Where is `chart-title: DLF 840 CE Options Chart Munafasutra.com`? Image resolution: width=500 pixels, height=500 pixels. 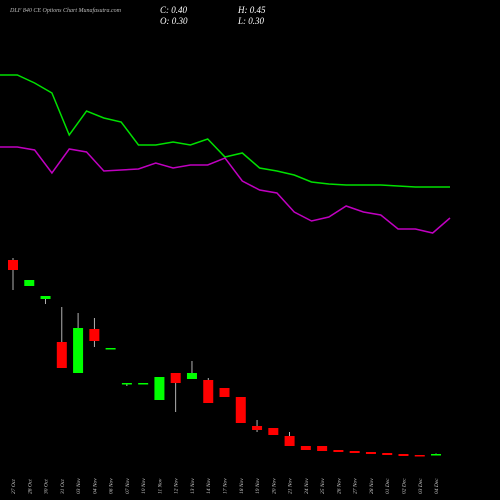
chart-title: DLF 840 CE Options Chart Munafasutra.com is located at coordinates (65, 10).